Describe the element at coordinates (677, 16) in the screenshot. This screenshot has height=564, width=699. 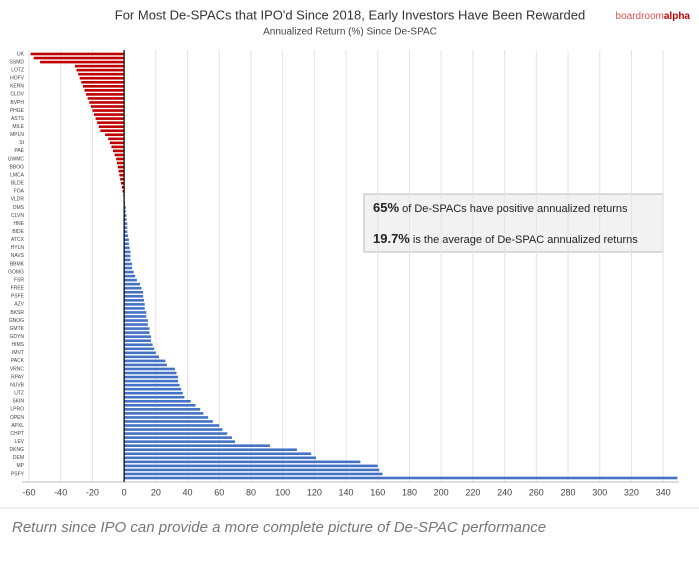
I see `brand-accent: alpha` at that location.